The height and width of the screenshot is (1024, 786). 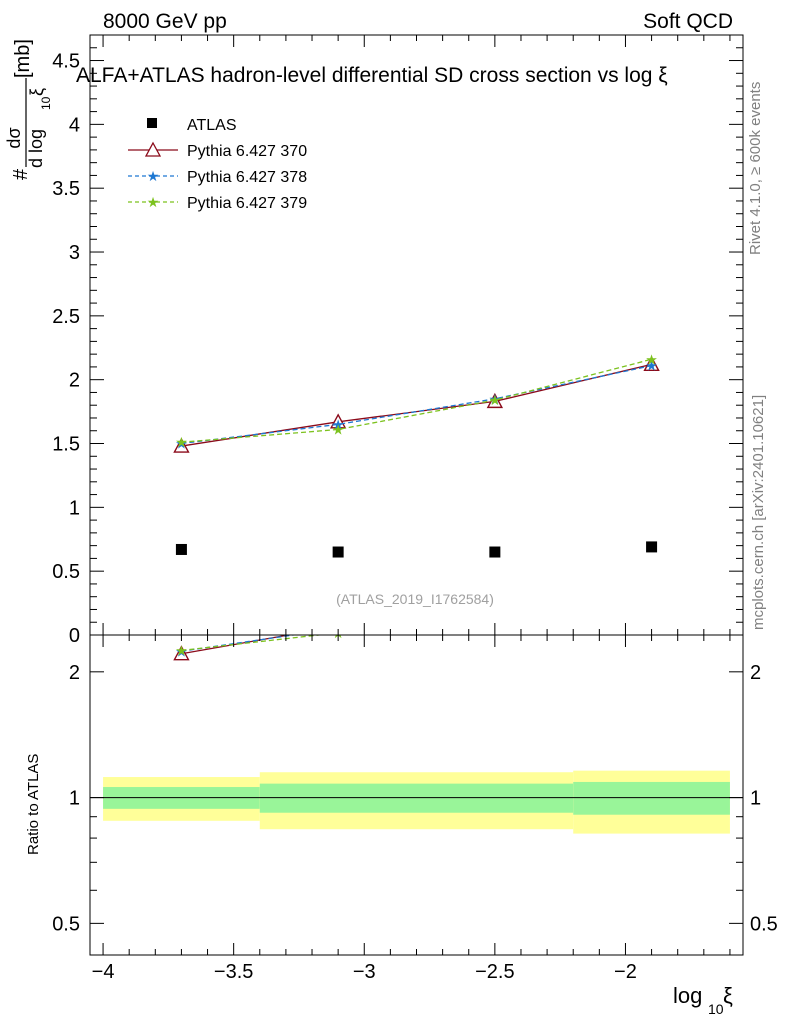 I want to click on side-label-mcplots: mcplots.cern.ch [arXiv:2401.10621], so click(x=758, y=512).